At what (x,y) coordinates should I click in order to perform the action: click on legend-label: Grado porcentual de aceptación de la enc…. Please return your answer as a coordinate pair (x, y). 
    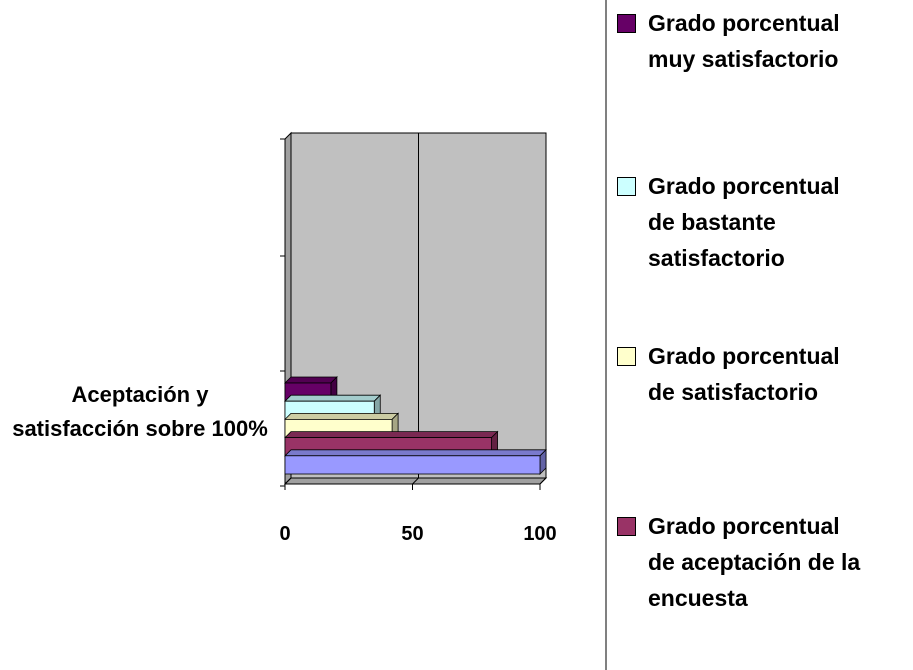
    Looking at the image, I should click on (754, 562).